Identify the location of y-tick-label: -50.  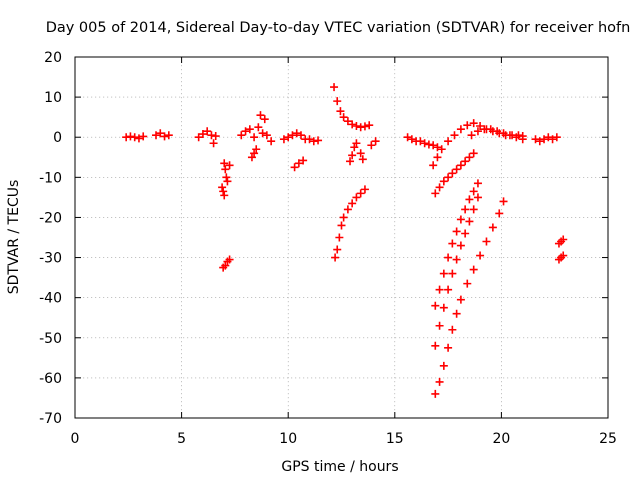
(50, 339).